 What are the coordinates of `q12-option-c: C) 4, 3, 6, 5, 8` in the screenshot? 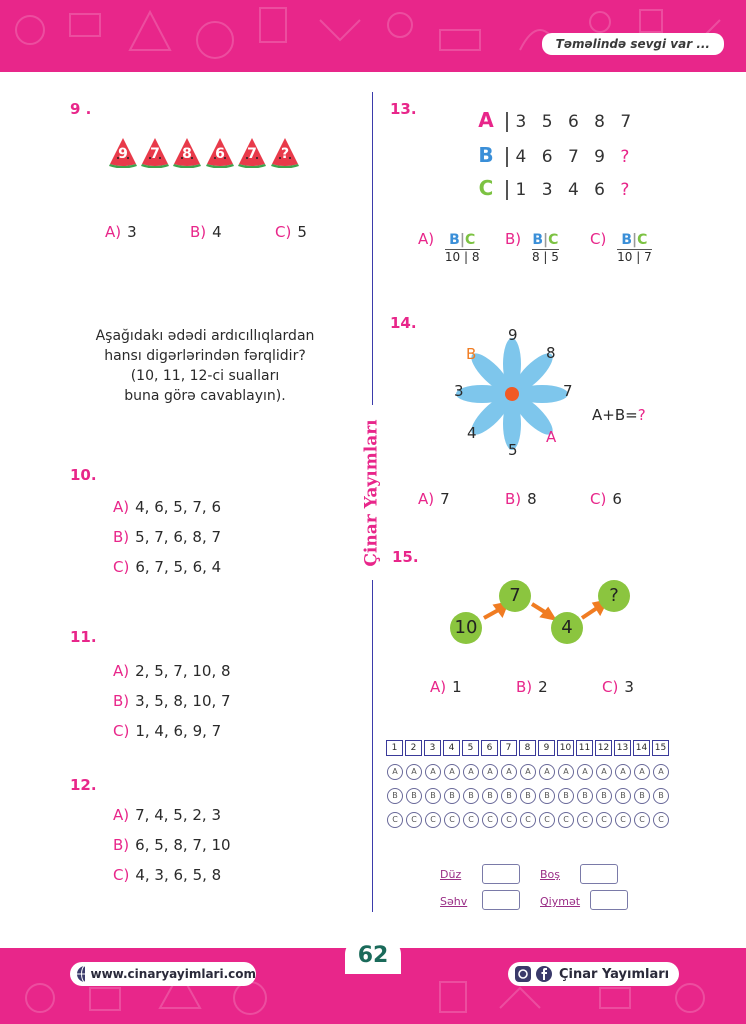 It's located at (167, 875).